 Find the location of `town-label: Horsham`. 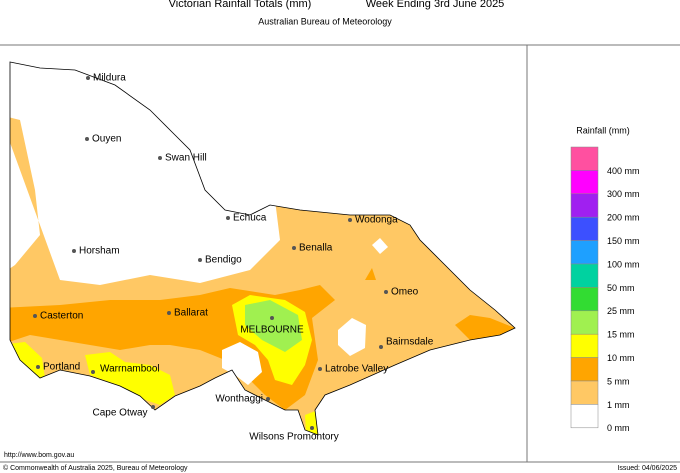

town-label: Horsham is located at coordinates (99, 251).